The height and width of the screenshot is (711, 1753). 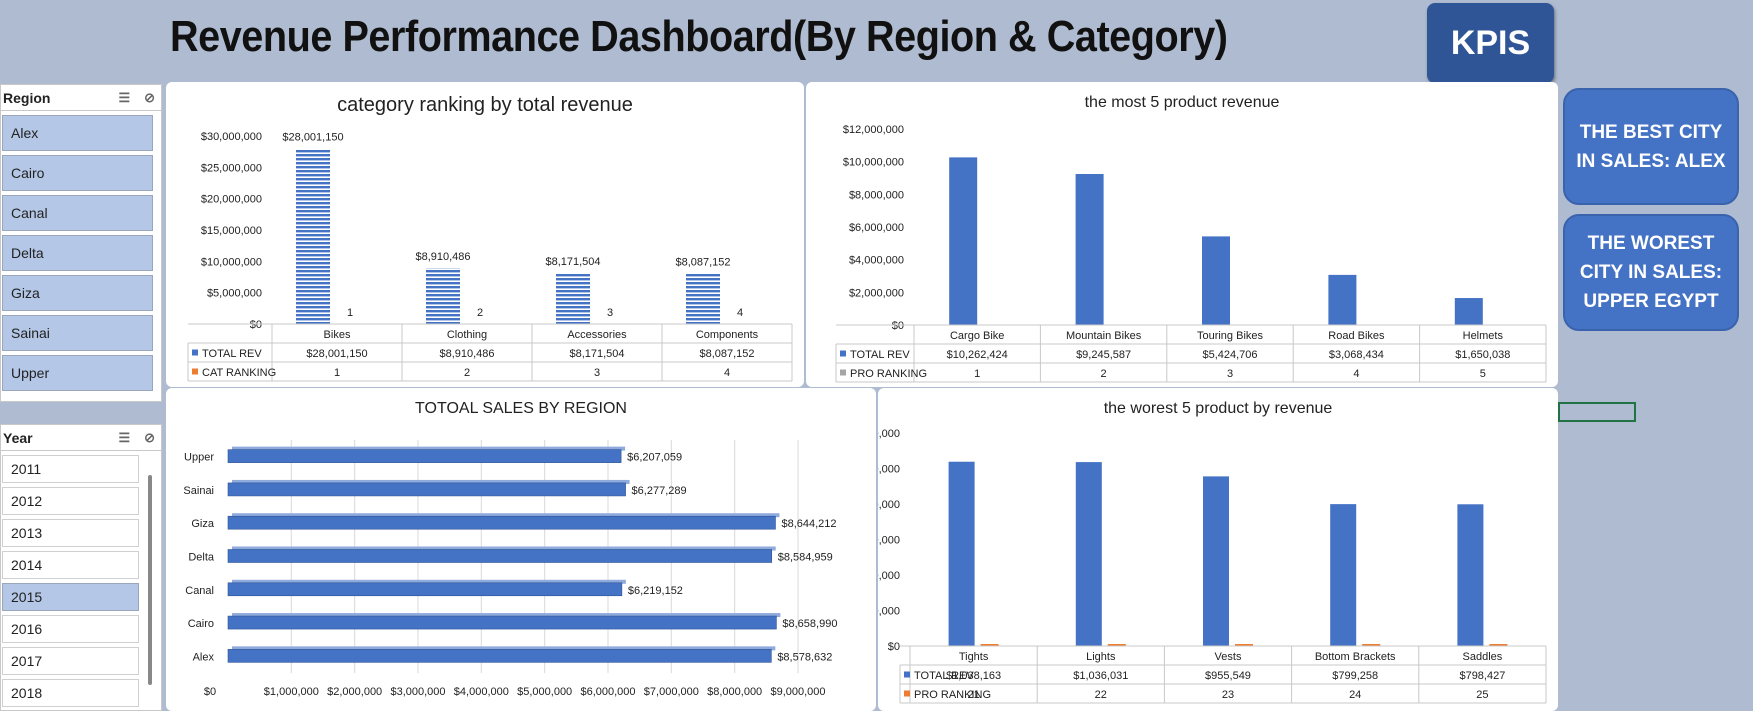 What do you see at coordinates (70, 597) in the screenshot?
I see `slicer-item-year-2015: 2015` at bounding box center [70, 597].